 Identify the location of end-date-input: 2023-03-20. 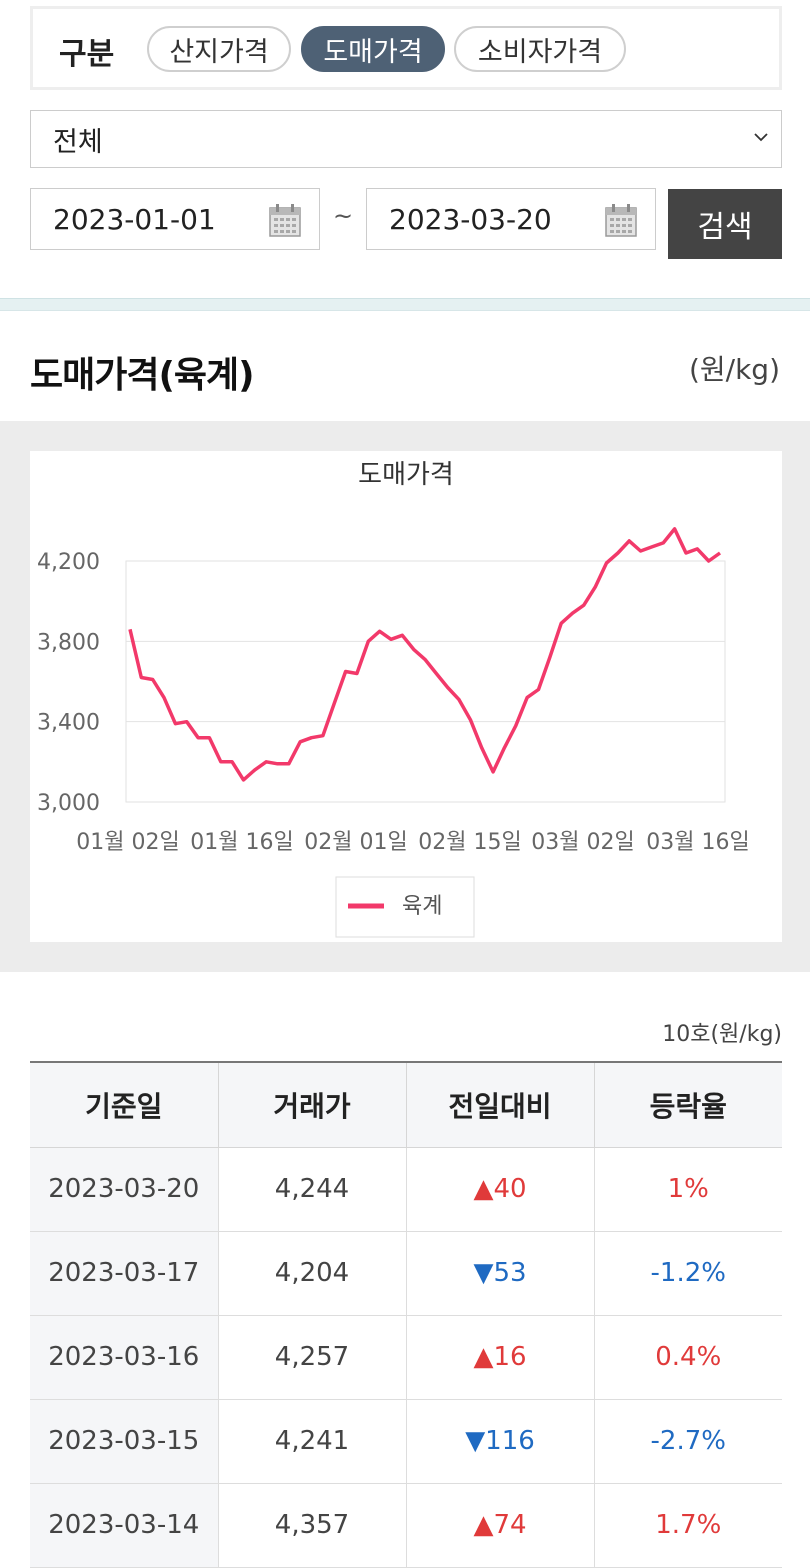
(511, 219).